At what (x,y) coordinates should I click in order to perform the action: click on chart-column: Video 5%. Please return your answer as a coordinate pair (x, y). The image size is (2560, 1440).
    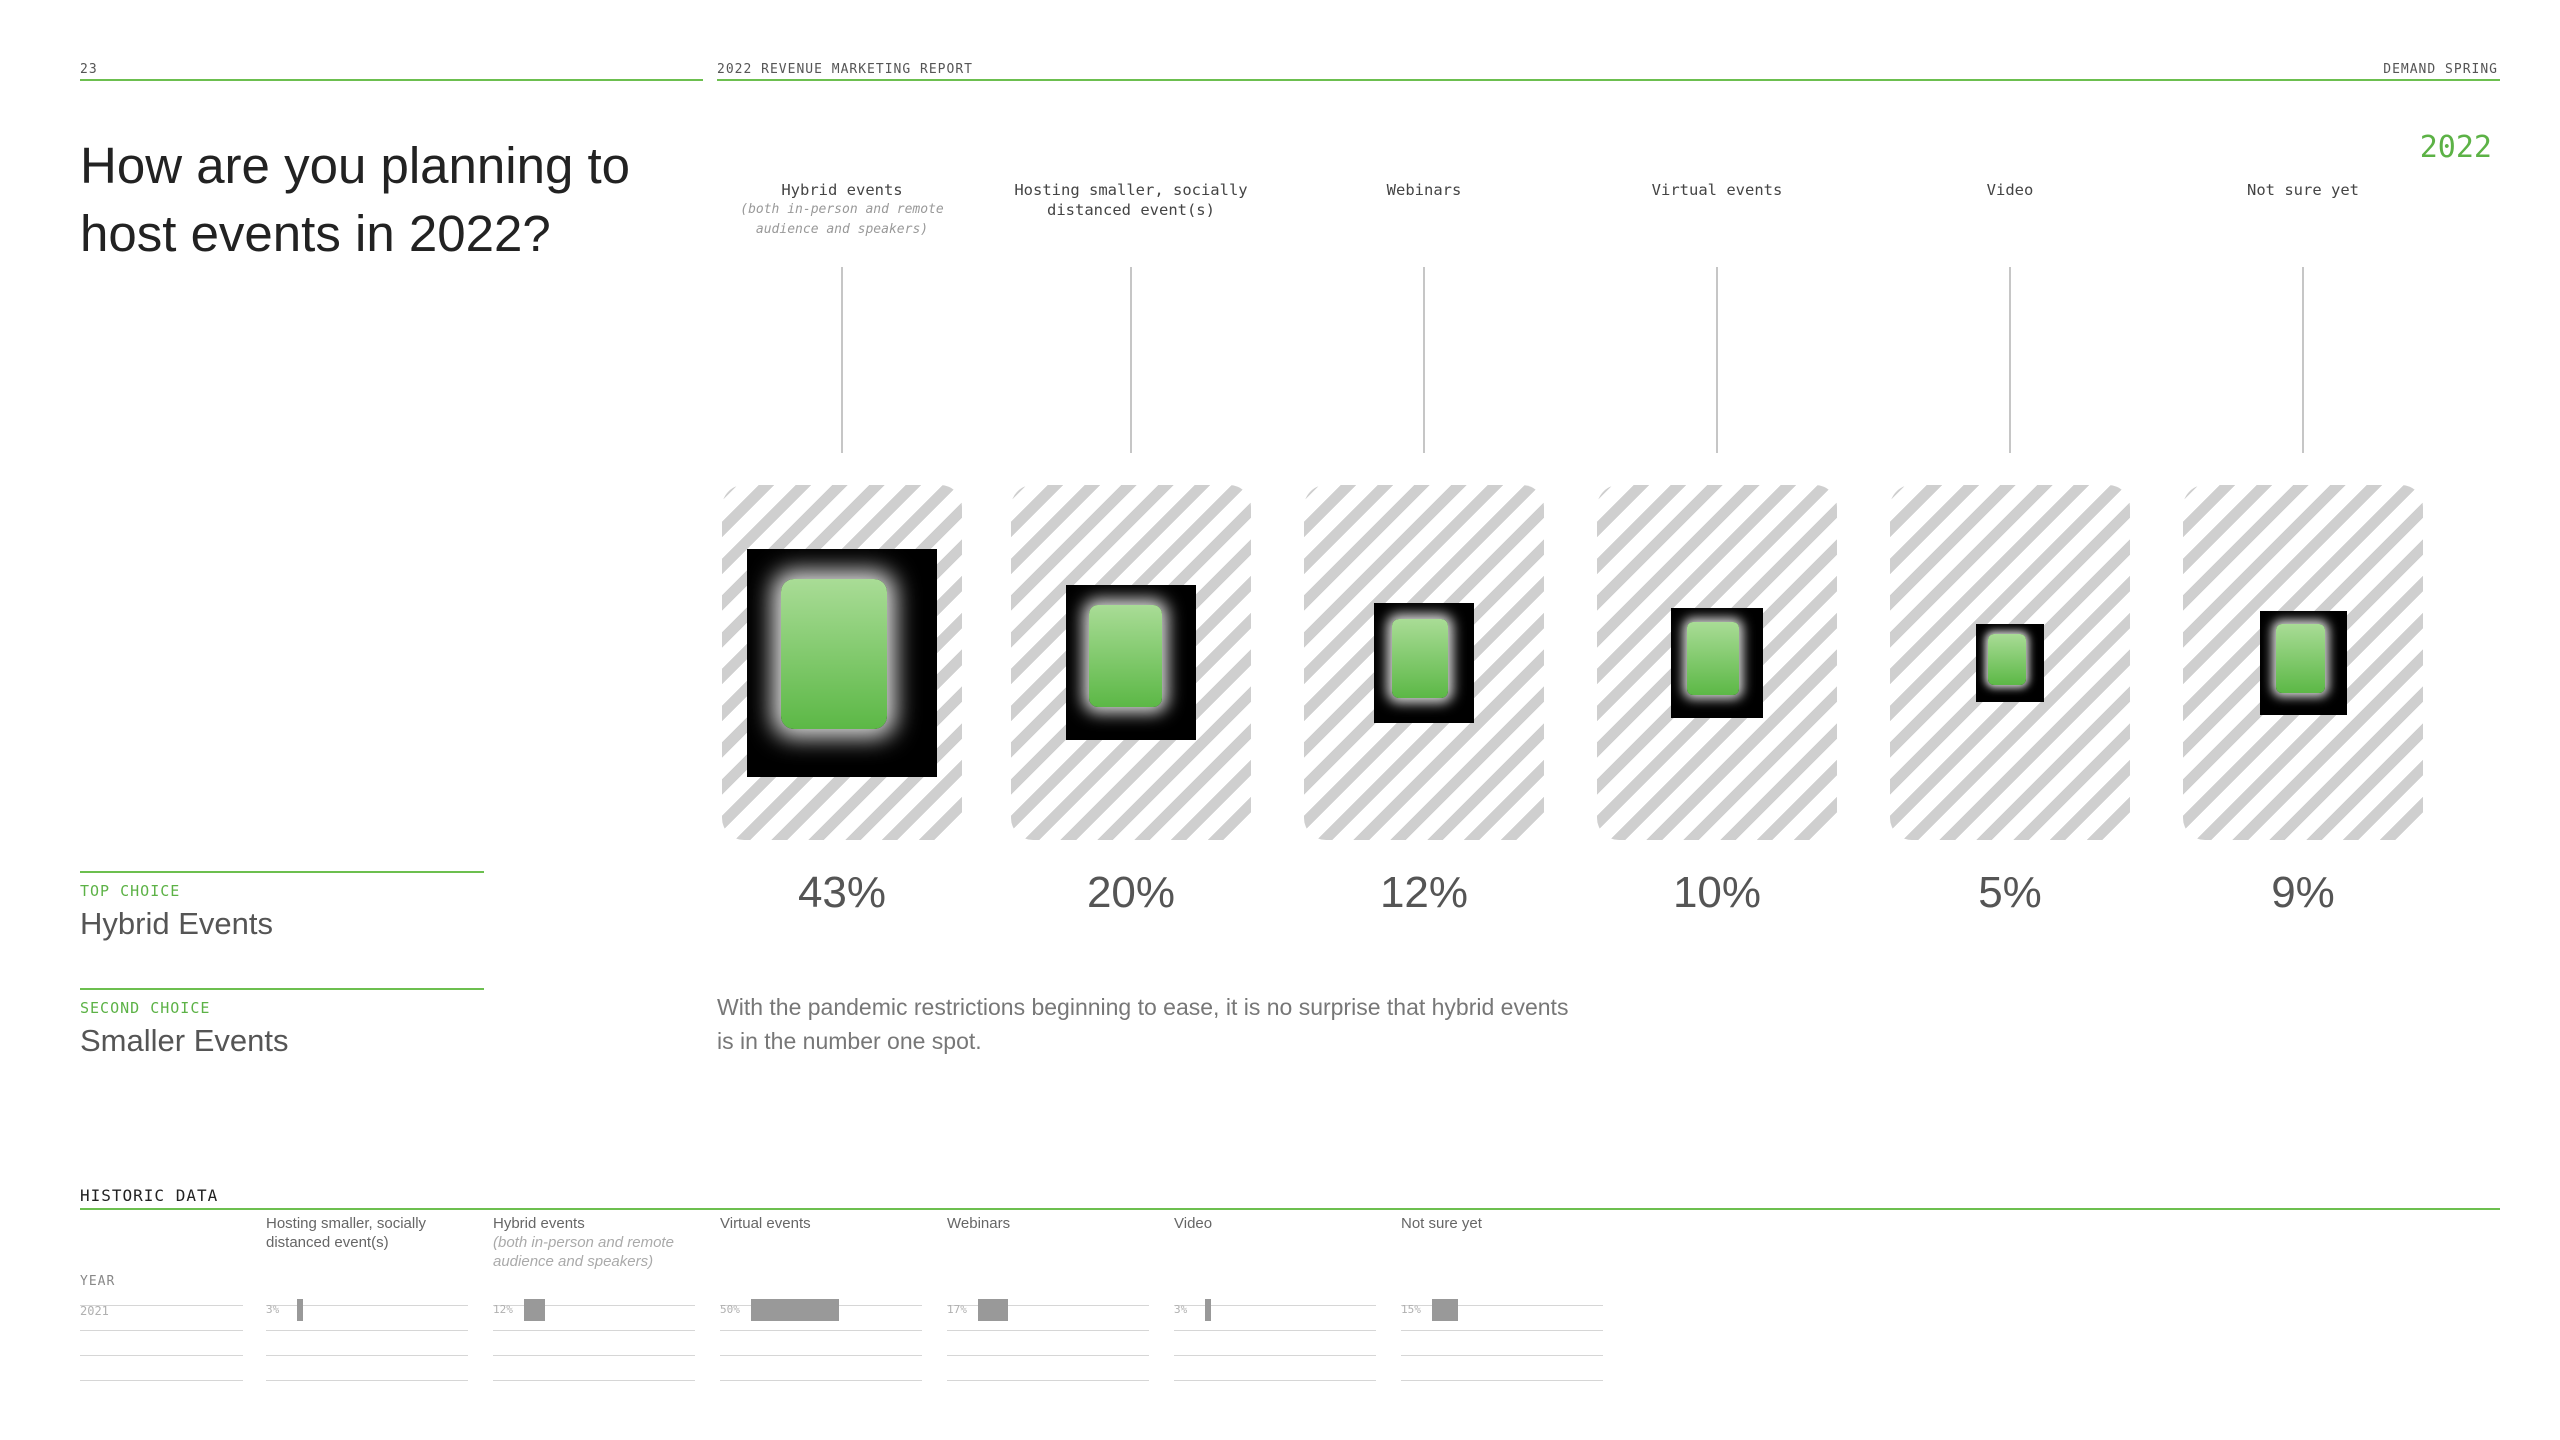
    Looking at the image, I should click on (2010, 555).